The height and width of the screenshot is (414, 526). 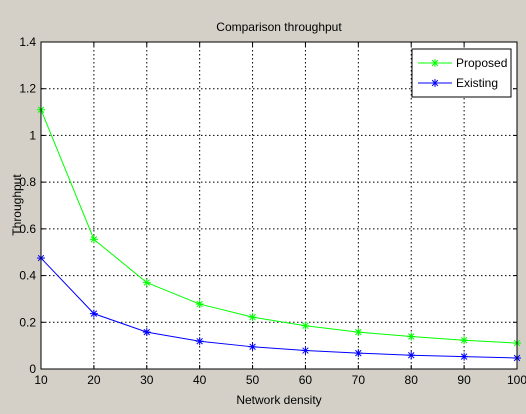 I want to click on legend-label-existing: Existing, so click(x=477, y=83).